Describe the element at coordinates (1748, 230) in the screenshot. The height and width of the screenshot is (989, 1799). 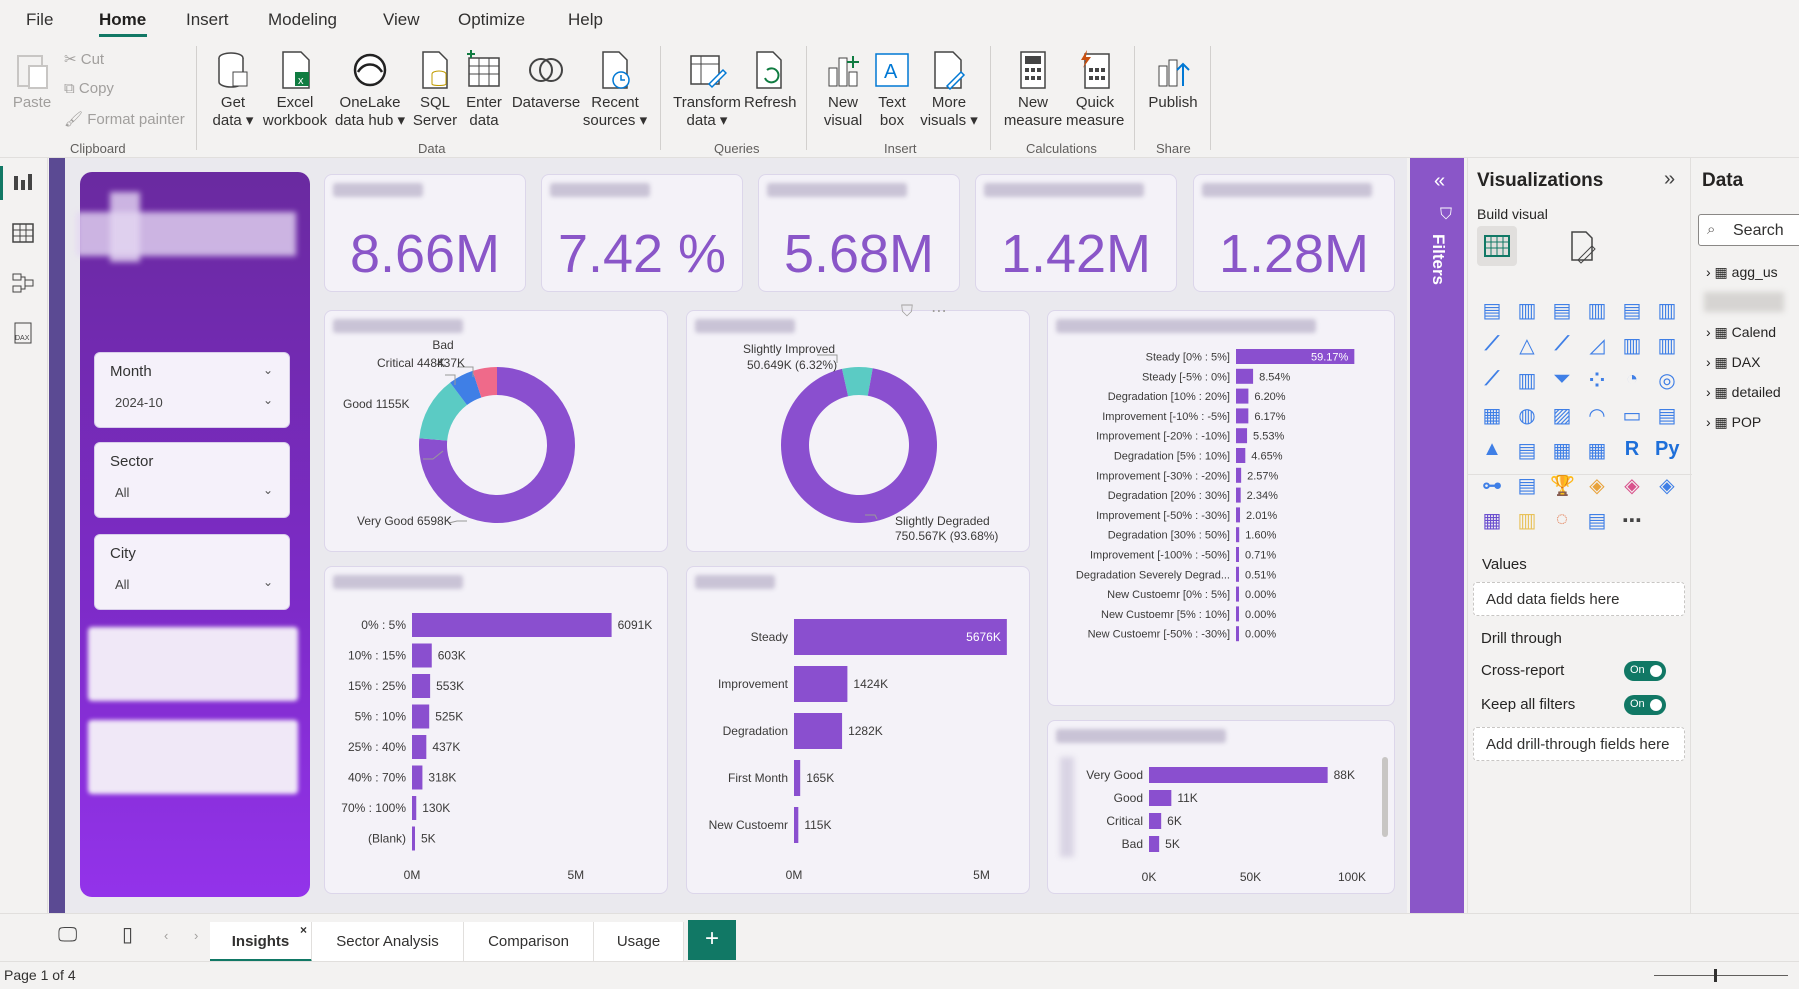
I see `data-search-input: ⌕ Search` at that location.